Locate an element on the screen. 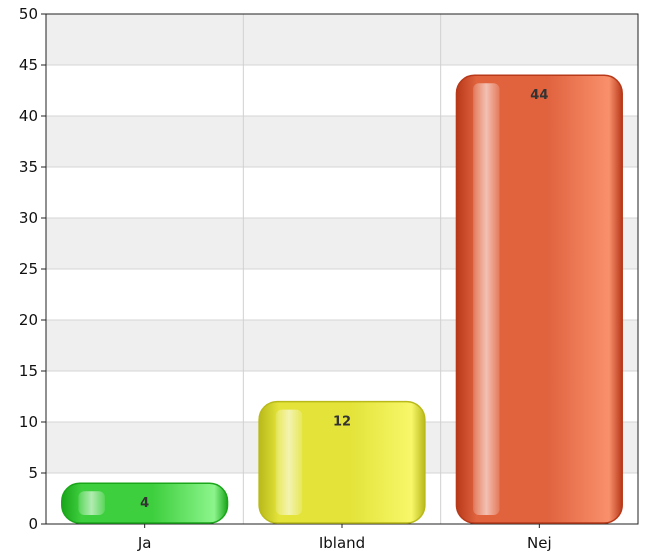  y-tick-label: 0 is located at coordinates (33, 524).